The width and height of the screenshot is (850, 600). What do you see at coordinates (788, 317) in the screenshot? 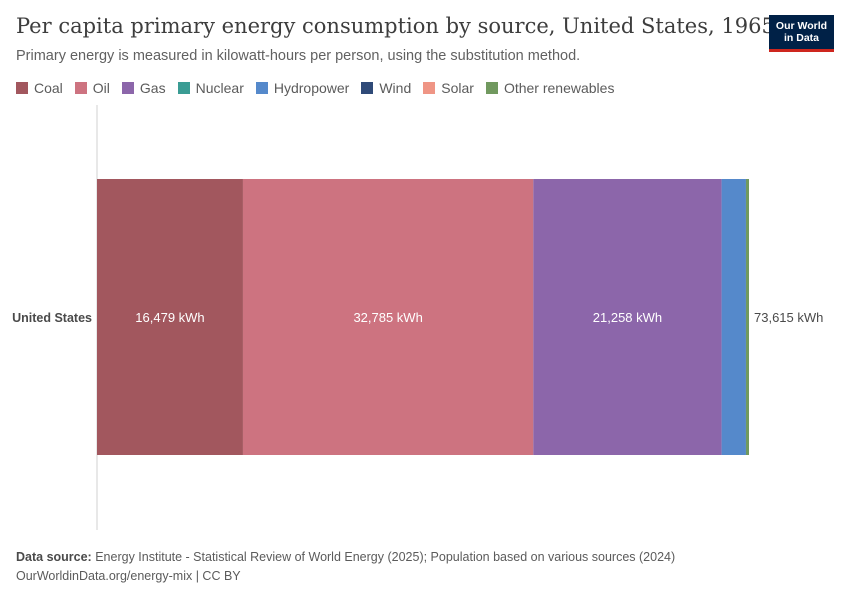
I see `total-label: 73,615 kWh` at bounding box center [788, 317].